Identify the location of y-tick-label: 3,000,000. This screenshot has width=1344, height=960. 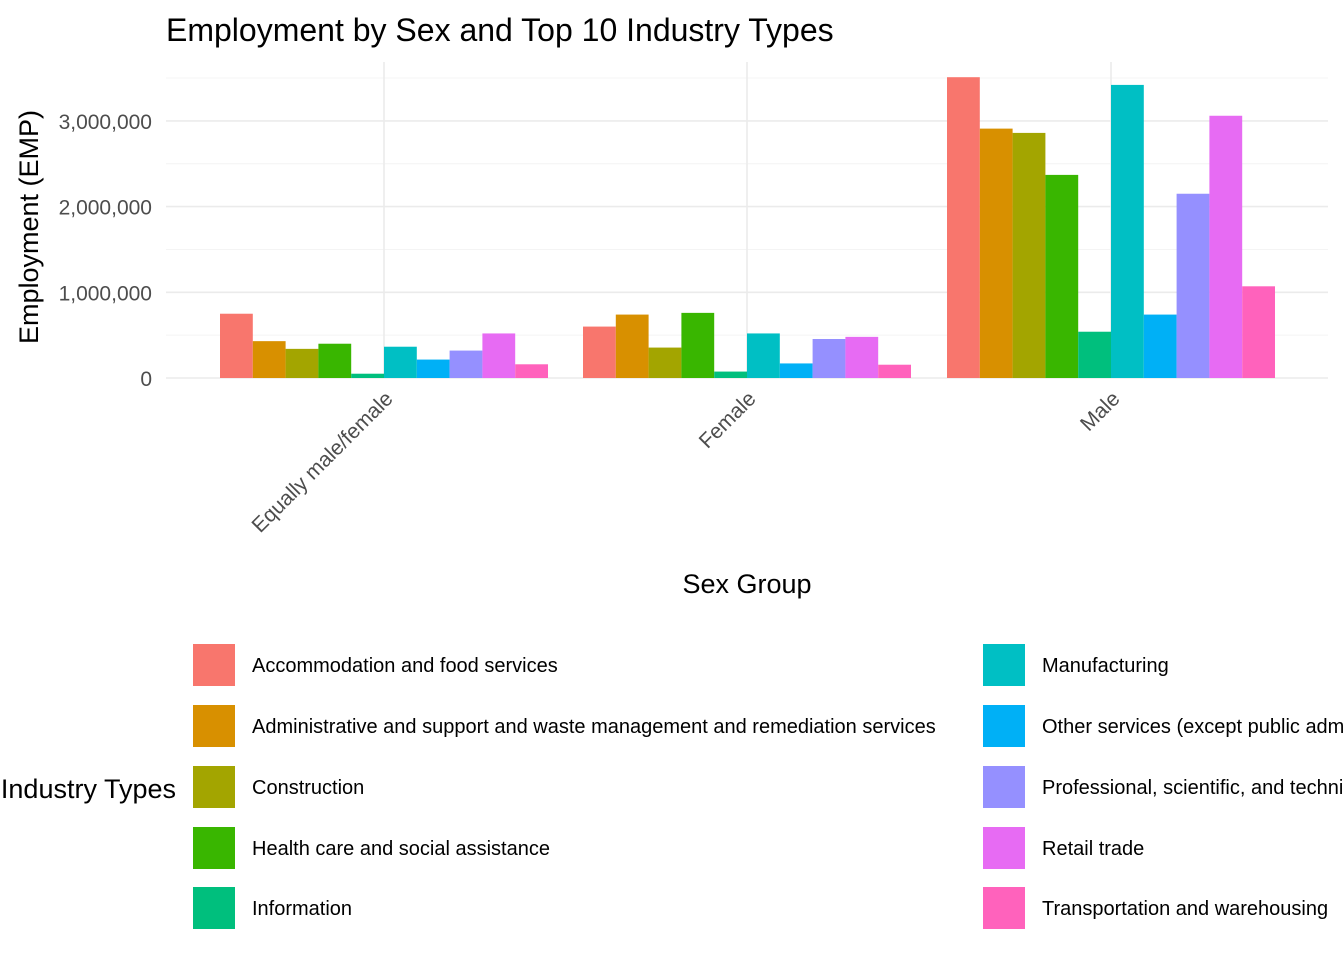
(105, 122).